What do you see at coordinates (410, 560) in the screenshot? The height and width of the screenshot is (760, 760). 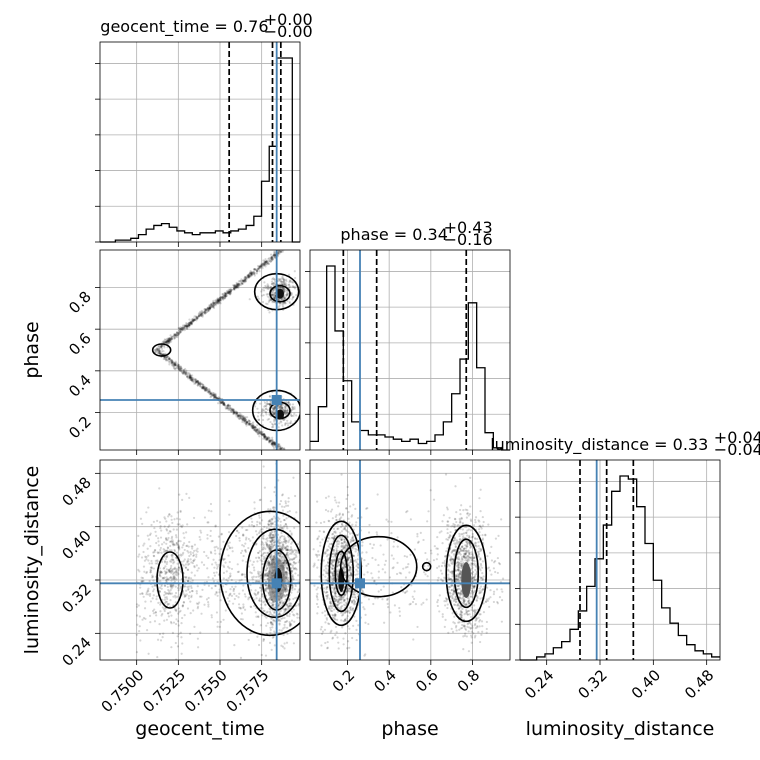 I see `grid` at bounding box center [410, 560].